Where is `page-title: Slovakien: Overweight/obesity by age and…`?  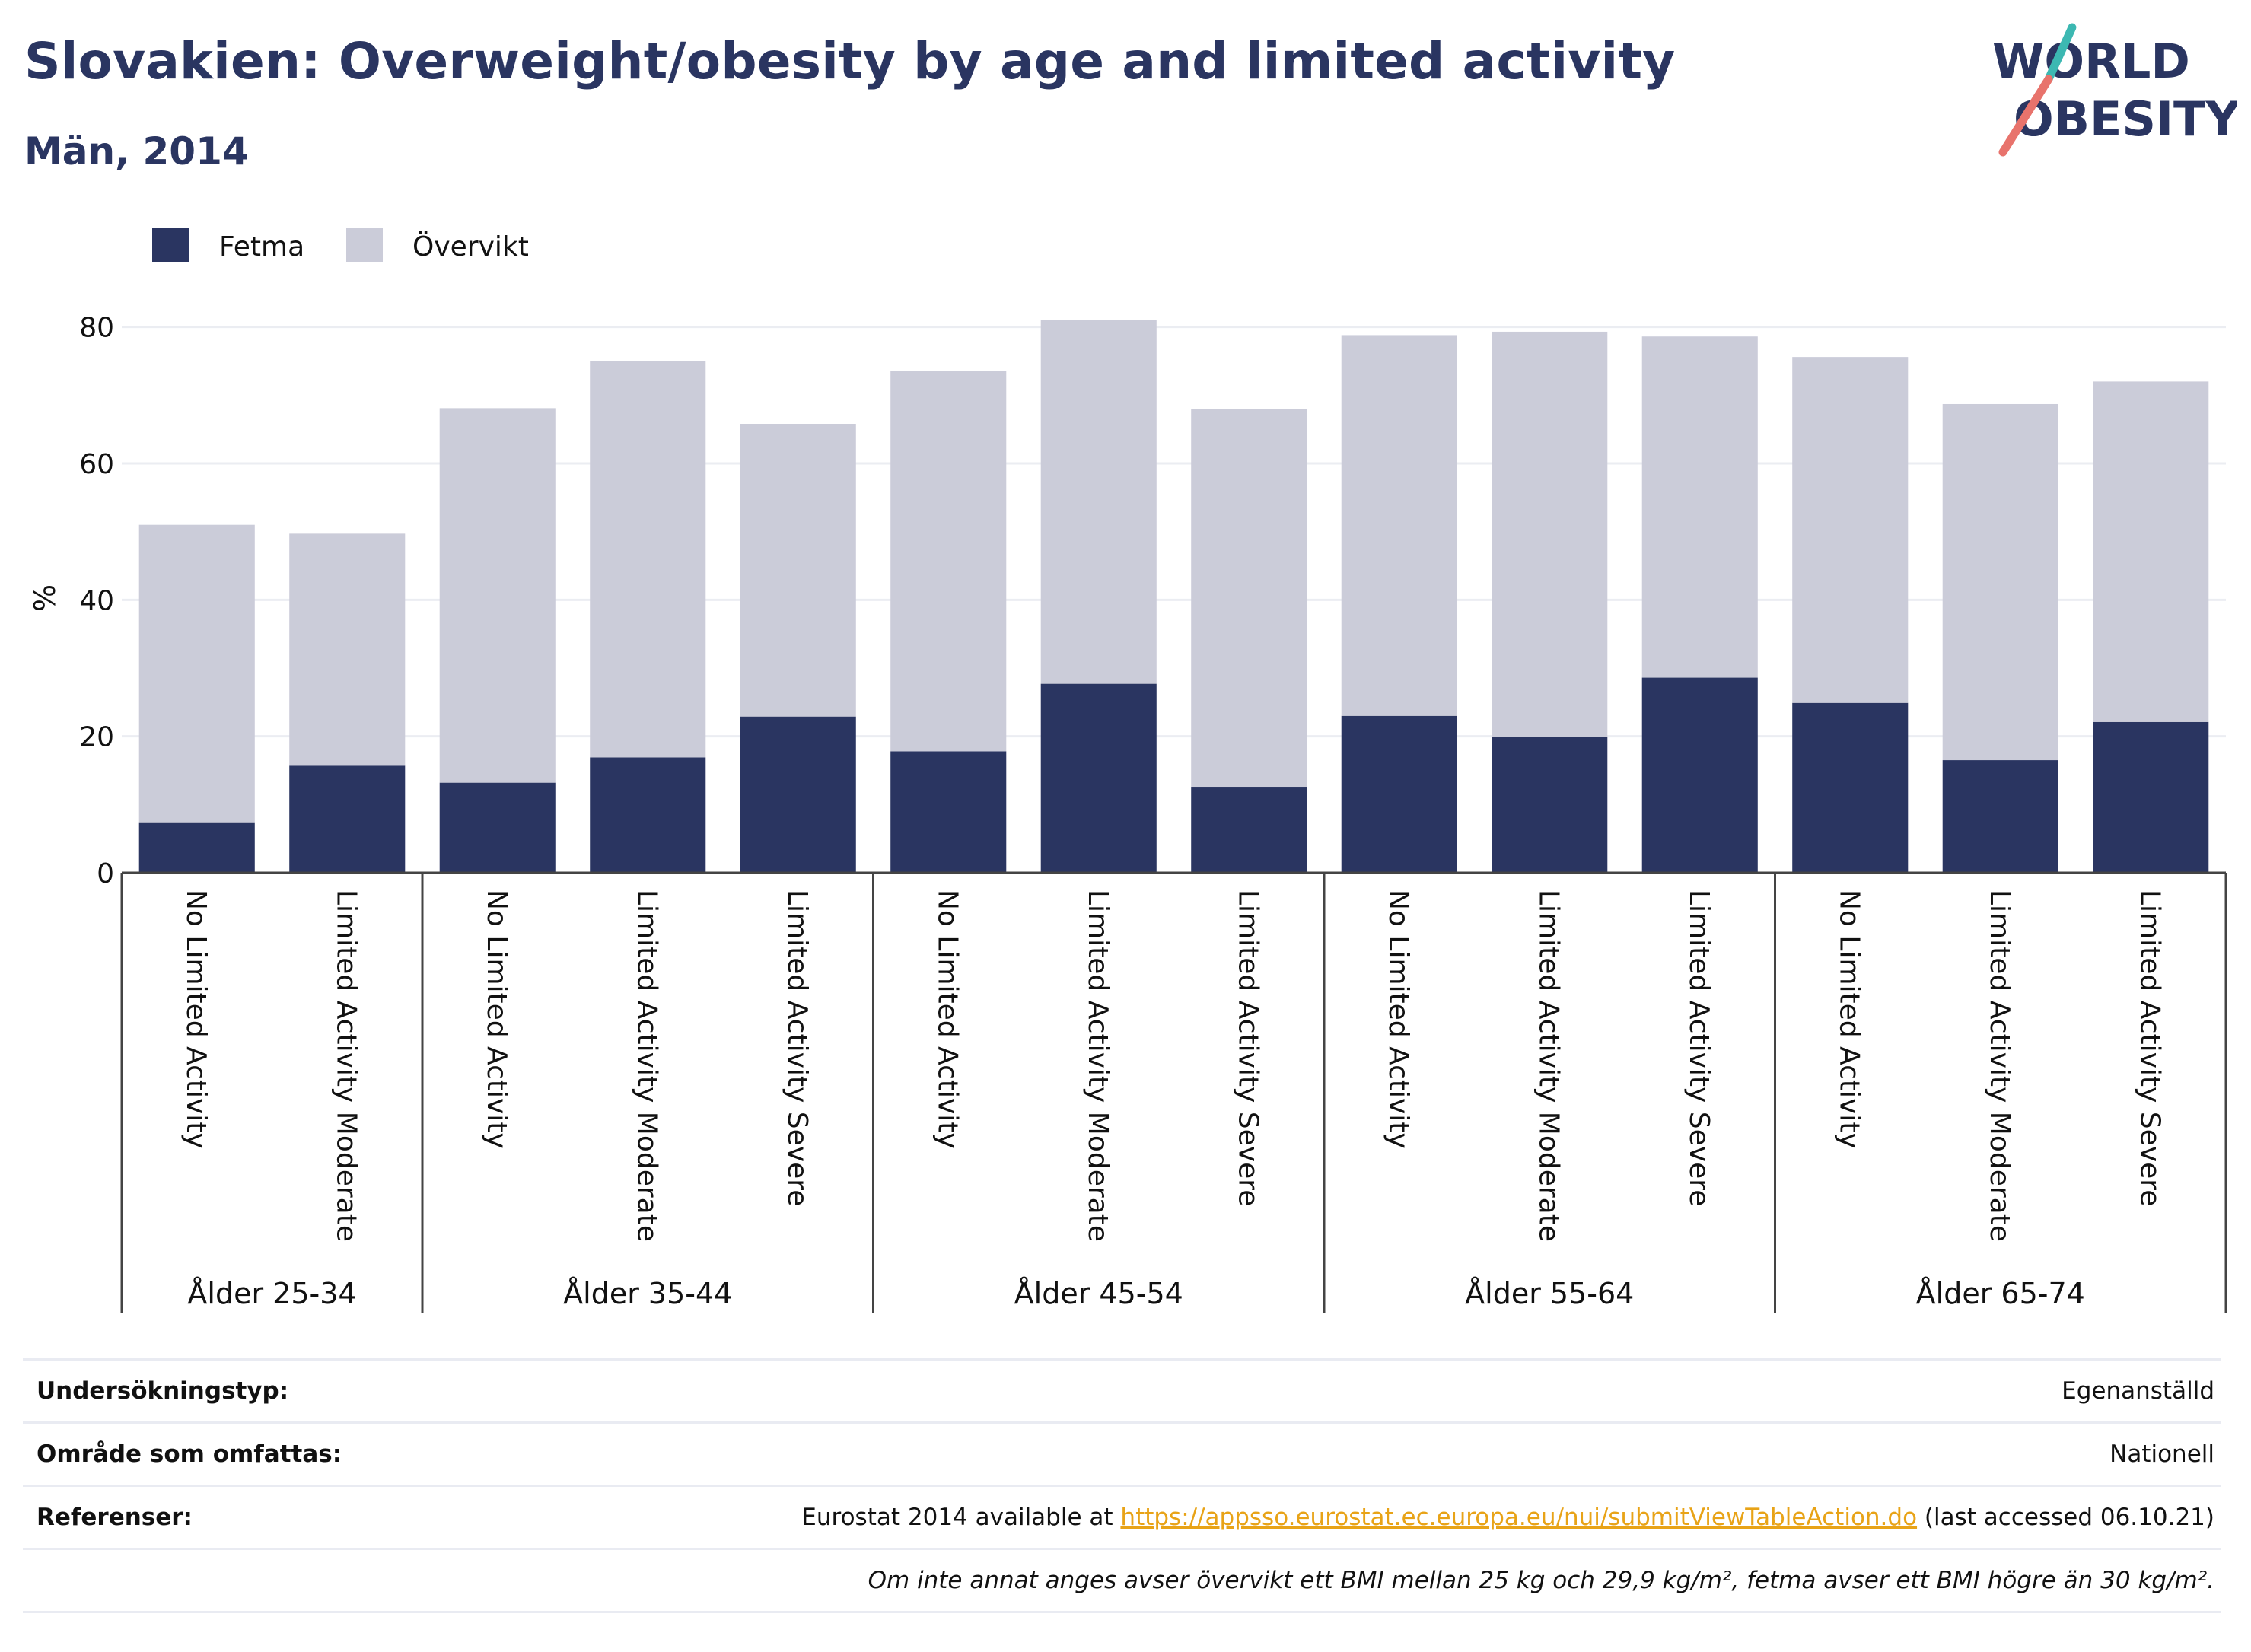
page-title: Slovakien: Overweight/obesity by age and… is located at coordinates (850, 61).